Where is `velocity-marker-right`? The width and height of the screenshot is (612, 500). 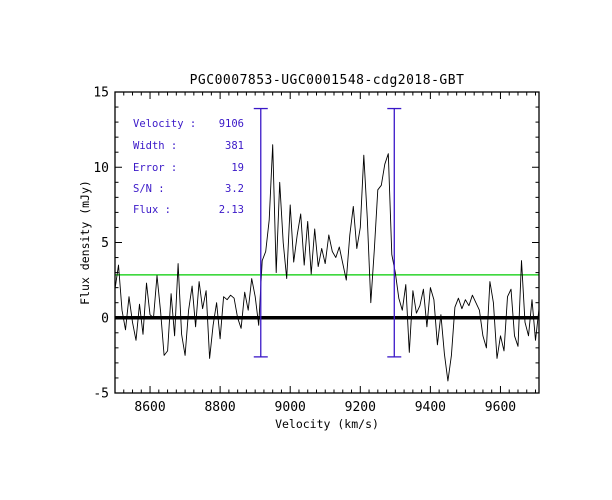 velocity-marker-right is located at coordinates (394, 232).